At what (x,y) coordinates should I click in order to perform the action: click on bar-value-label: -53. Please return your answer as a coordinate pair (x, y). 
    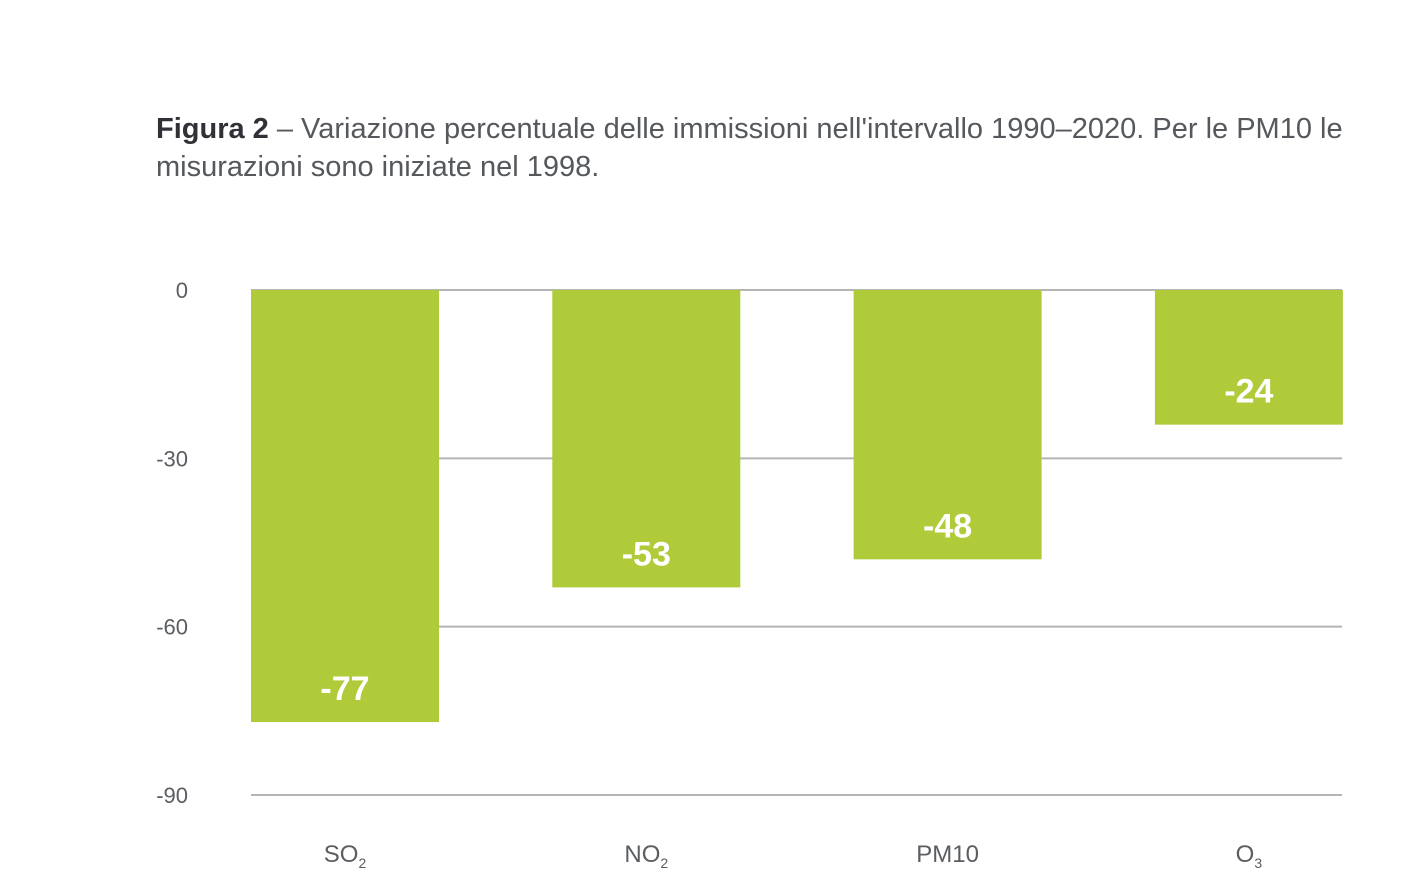
    Looking at the image, I should click on (646, 554).